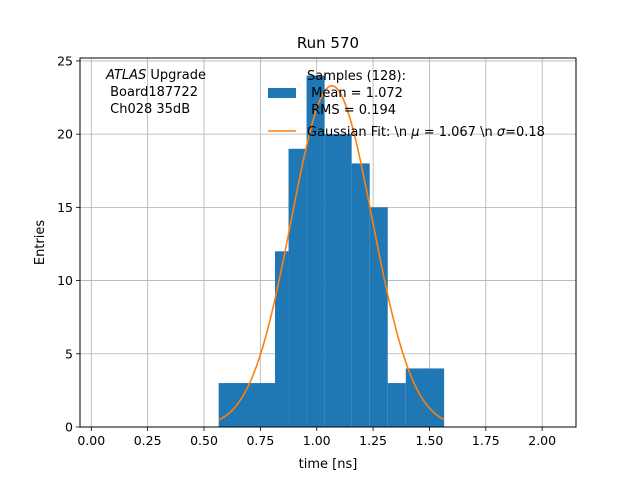 This screenshot has height=480, width=640. Describe the element at coordinates (351, 110) in the screenshot. I see `legend-samples-line3: RMS = 0.194` at that location.